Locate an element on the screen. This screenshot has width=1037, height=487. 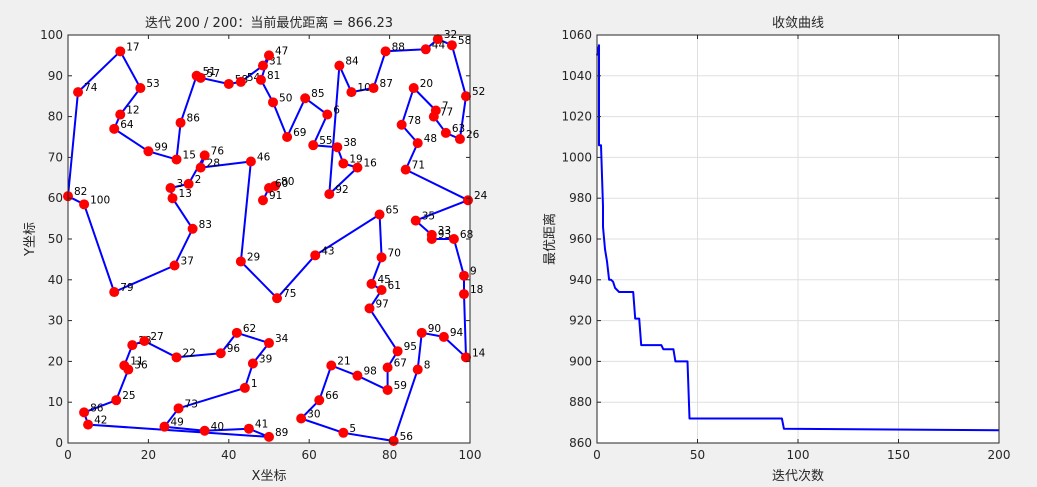
conv-x-tick-label: 200 is located at coordinates (999, 455).